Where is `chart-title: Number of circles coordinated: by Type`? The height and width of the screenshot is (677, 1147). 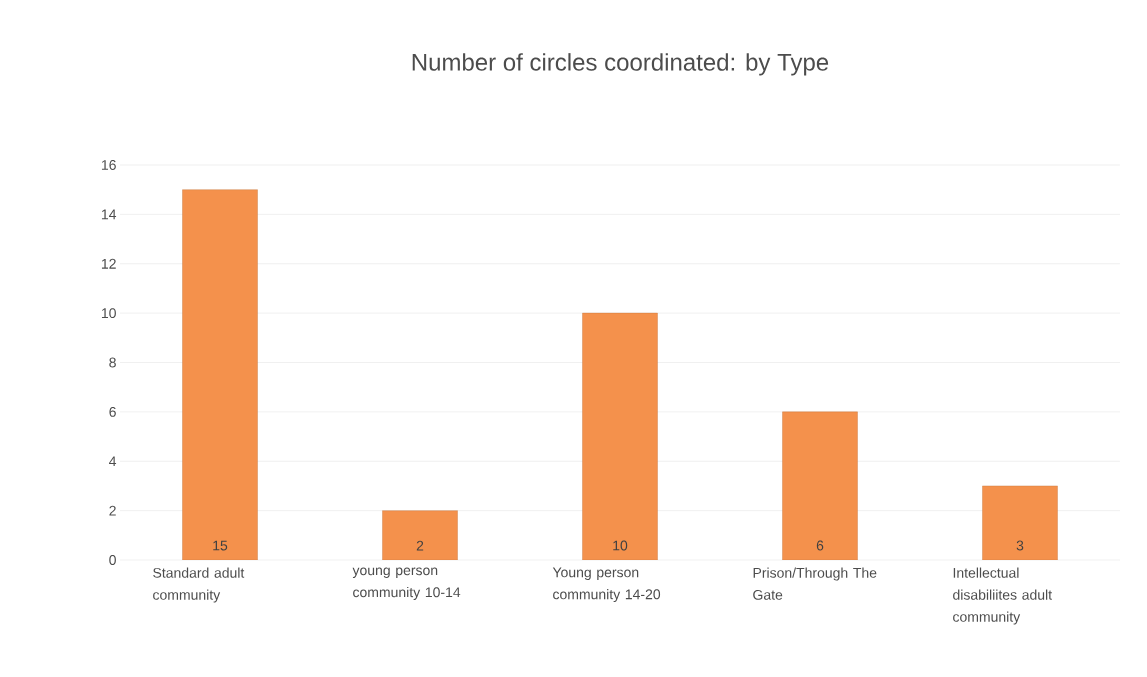 chart-title: Number of circles coordinated: by Type is located at coordinates (620, 64).